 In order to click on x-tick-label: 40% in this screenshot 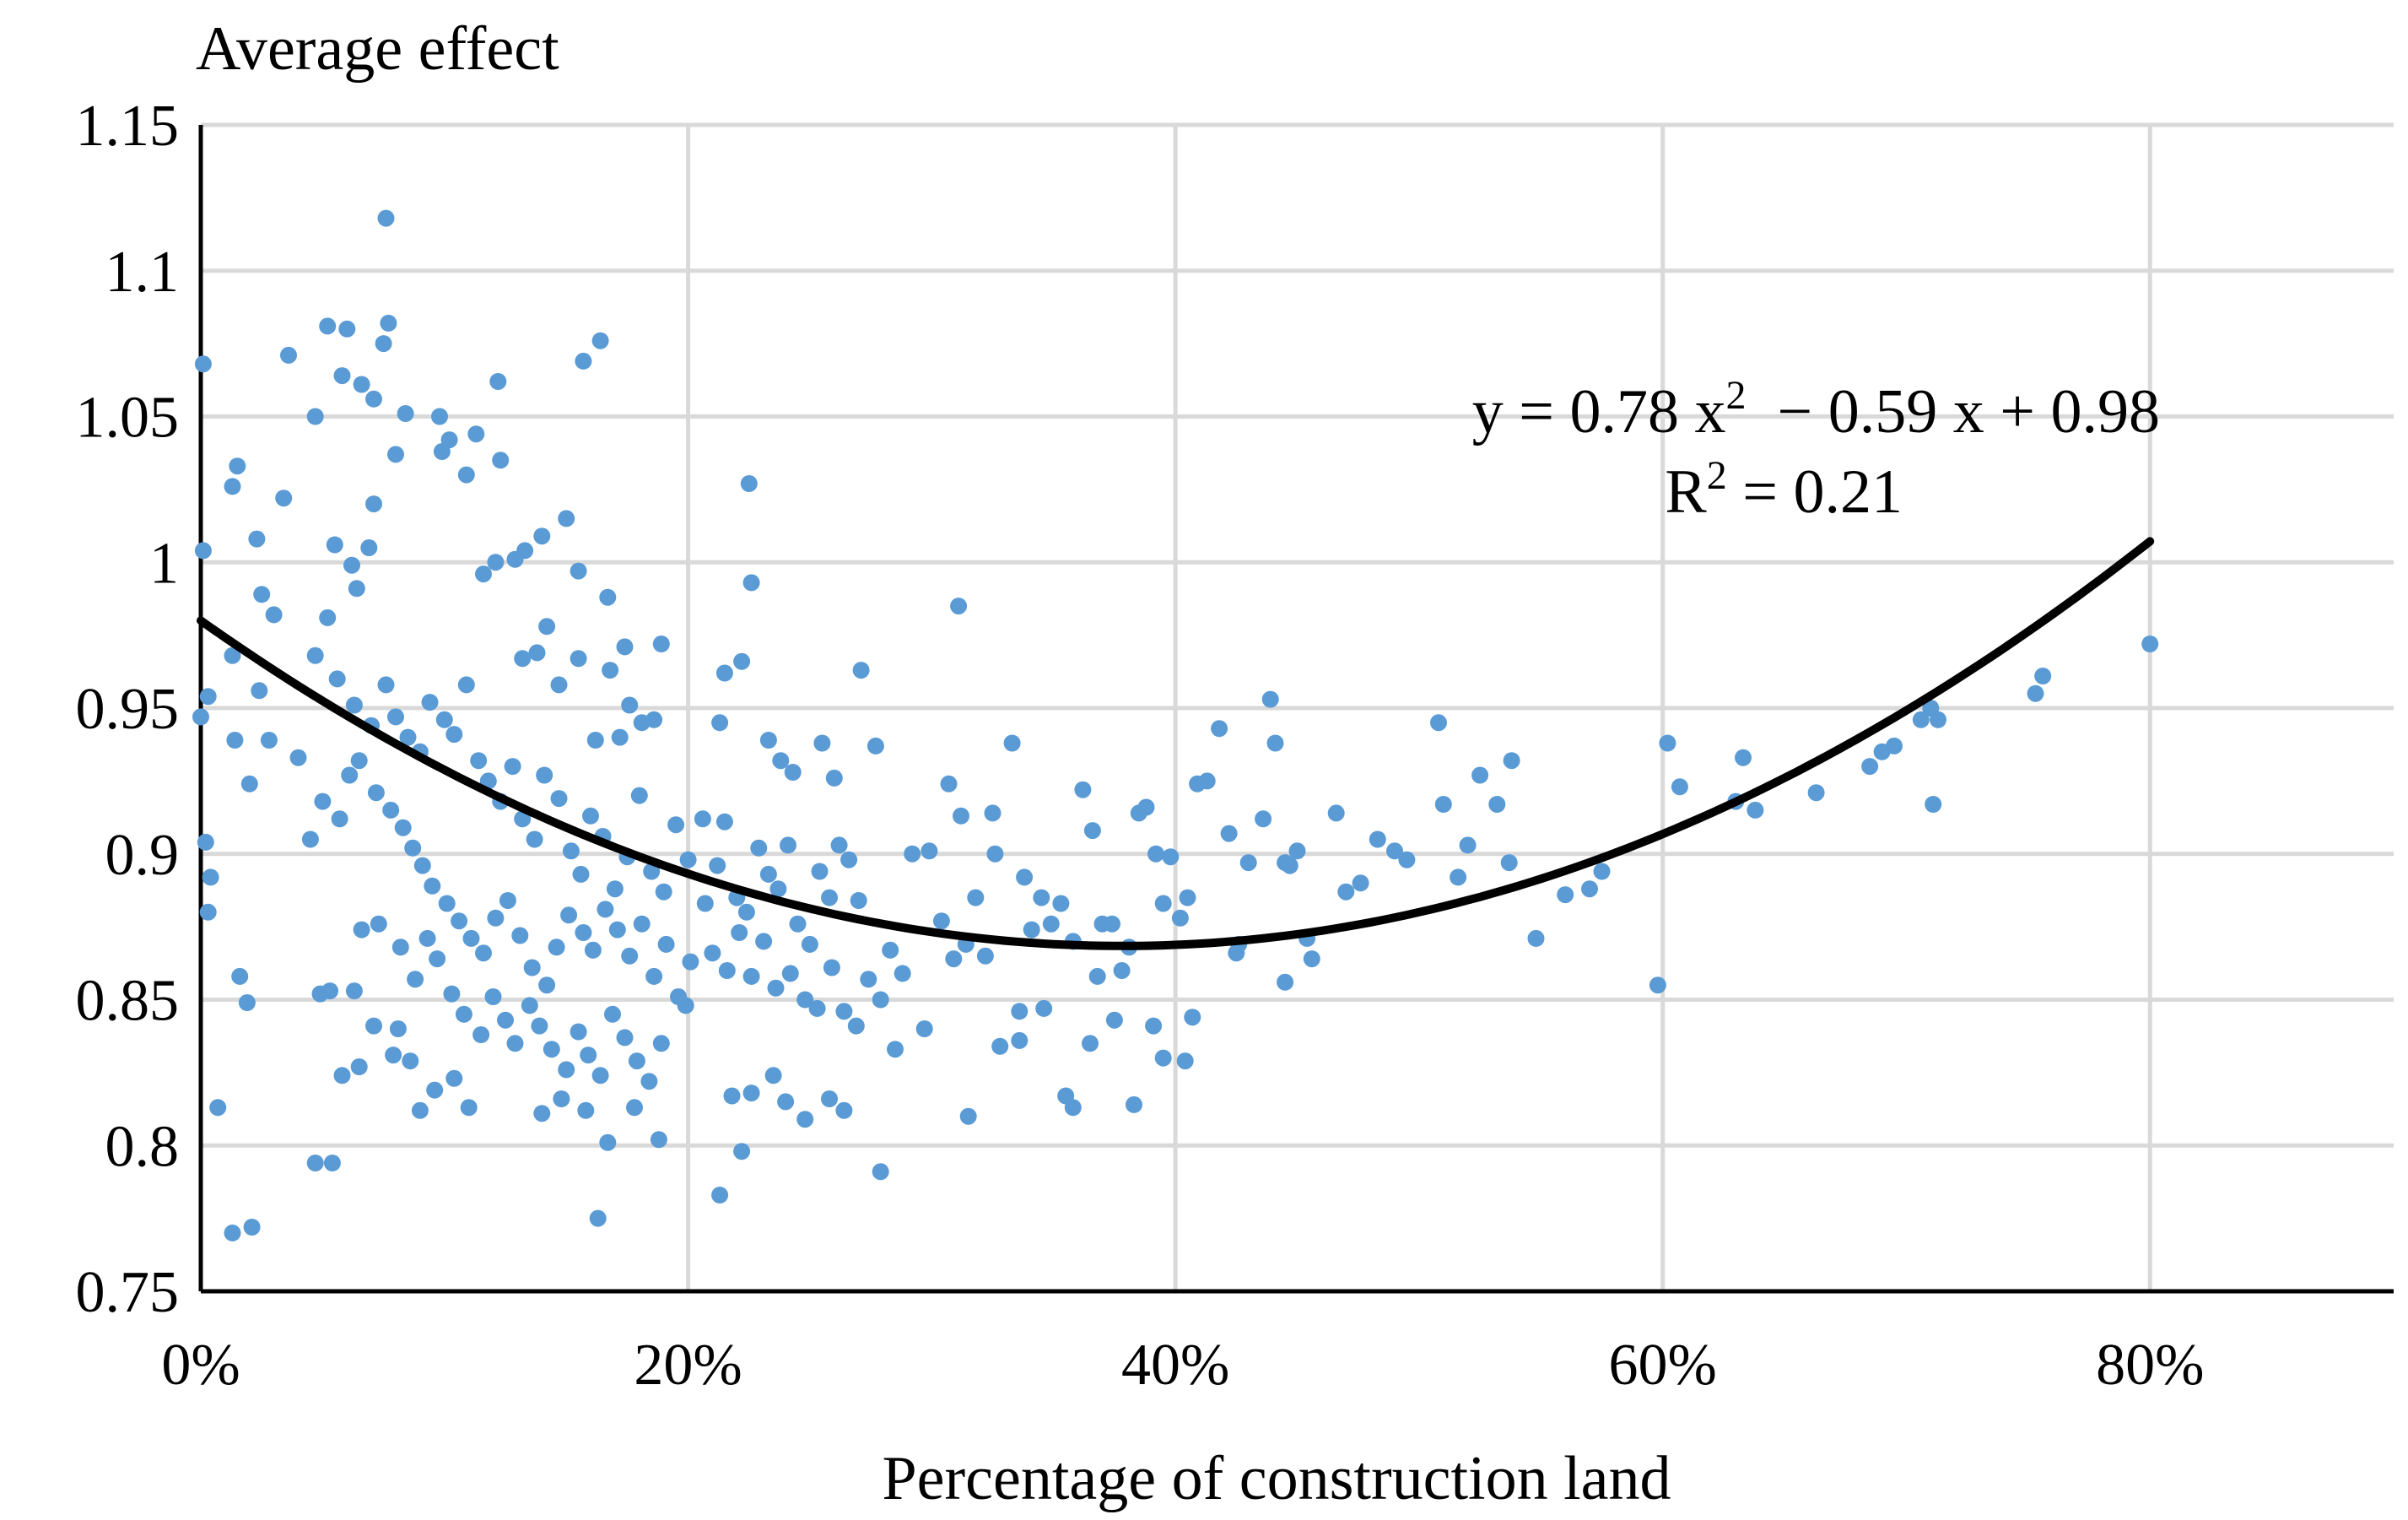, I will do `click(1175, 1366)`.